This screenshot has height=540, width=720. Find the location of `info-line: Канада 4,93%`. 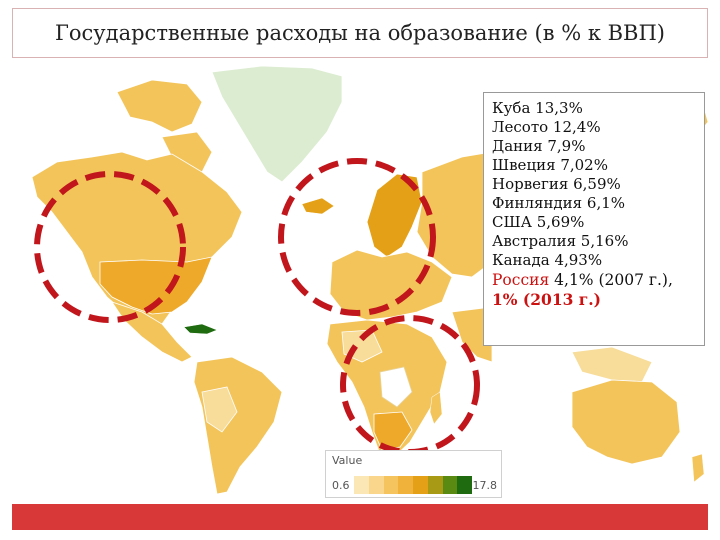

info-line: Канада 4,93% is located at coordinates (547, 260).